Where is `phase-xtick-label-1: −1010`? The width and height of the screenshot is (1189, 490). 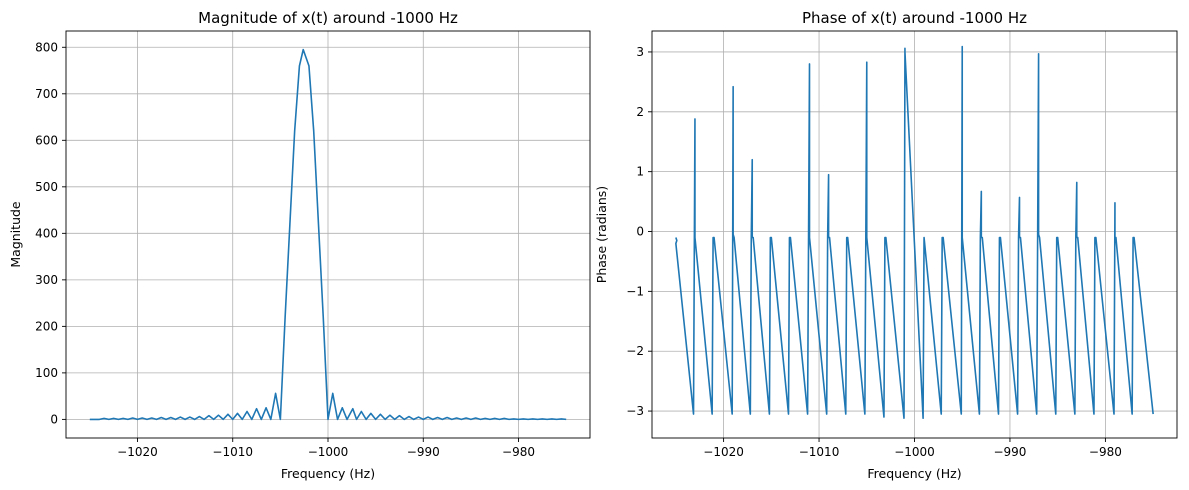 phase-xtick-label-1: −1010 is located at coordinates (819, 452).